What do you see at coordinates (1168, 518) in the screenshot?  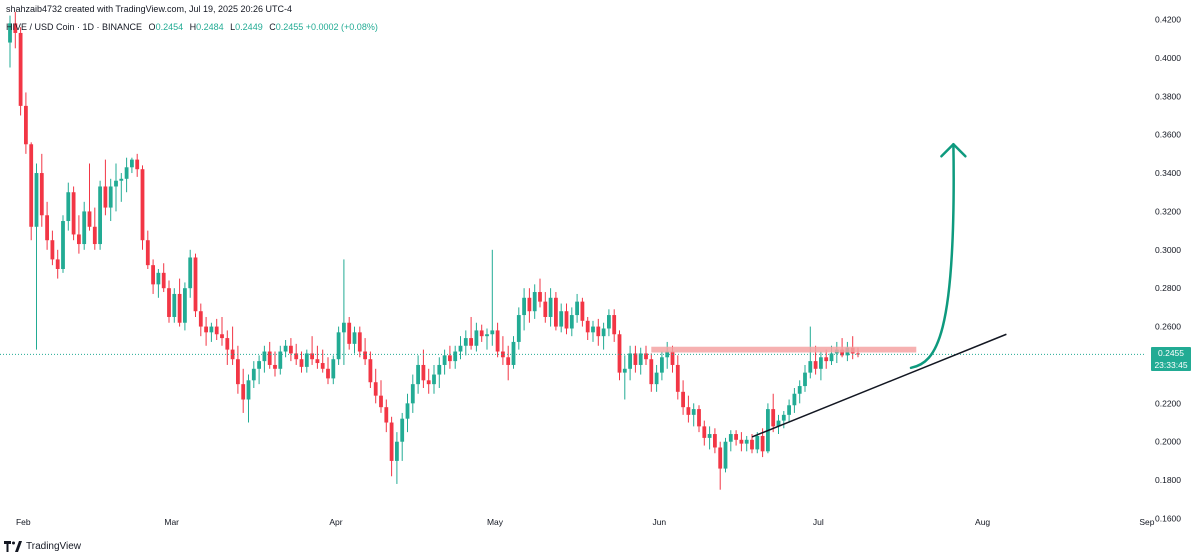 I see `y-tick-label: 0.1600` at bounding box center [1168, 518].